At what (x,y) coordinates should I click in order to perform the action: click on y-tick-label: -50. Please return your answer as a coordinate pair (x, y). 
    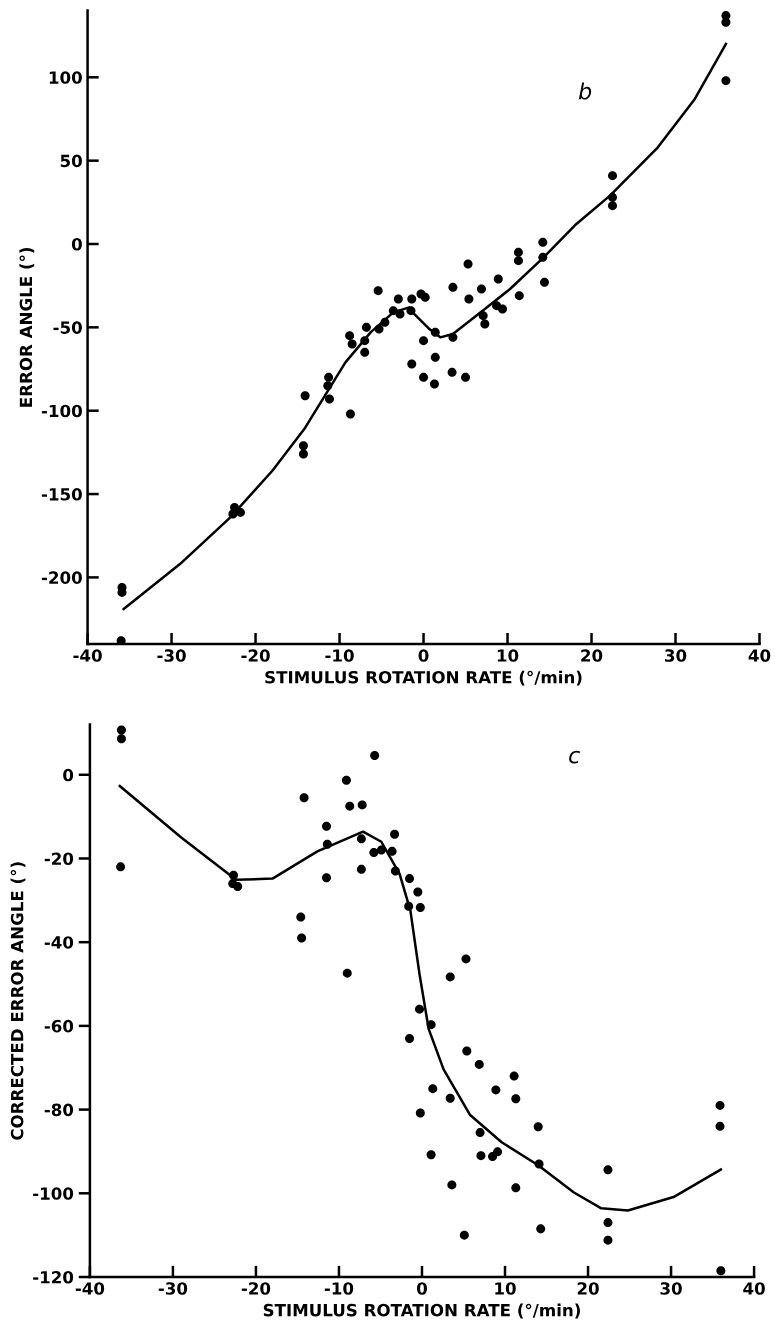
    Looking at the image, I should click on (67, 327).